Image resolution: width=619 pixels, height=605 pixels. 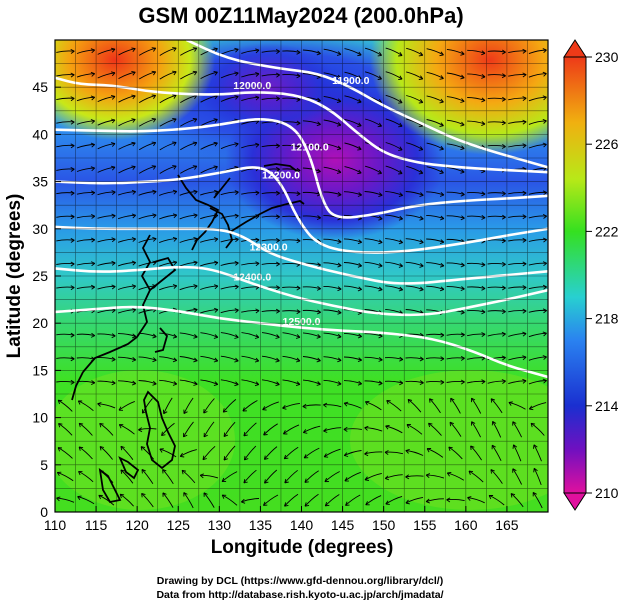 I want to click on y-tick-label: 30, so click(x=40, y=229).